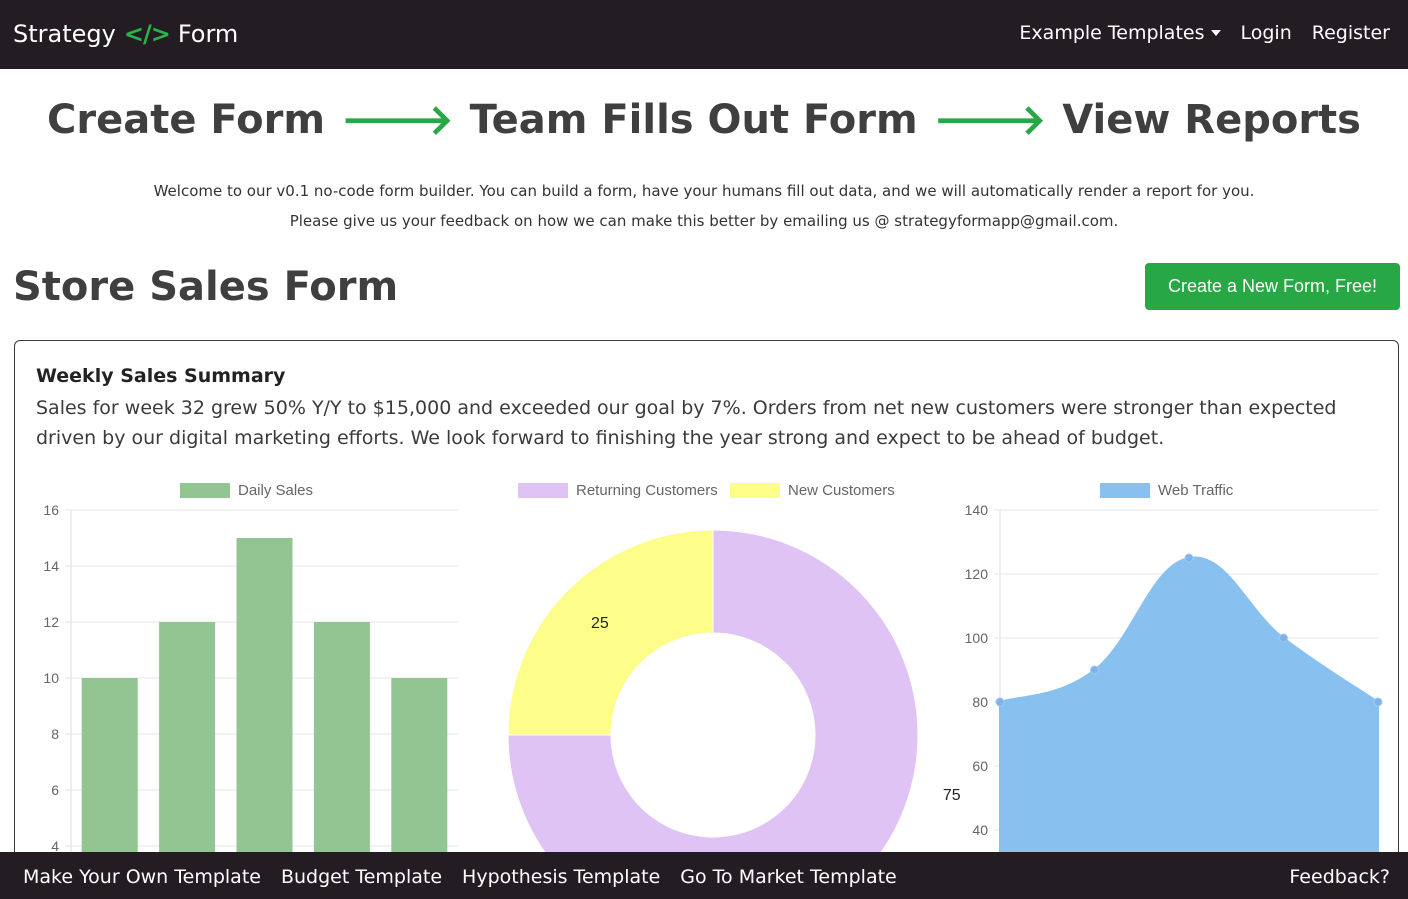 The height and width of the screenshot is (899, 1408). I want to click on register-link: Register, so click(1350, 33).